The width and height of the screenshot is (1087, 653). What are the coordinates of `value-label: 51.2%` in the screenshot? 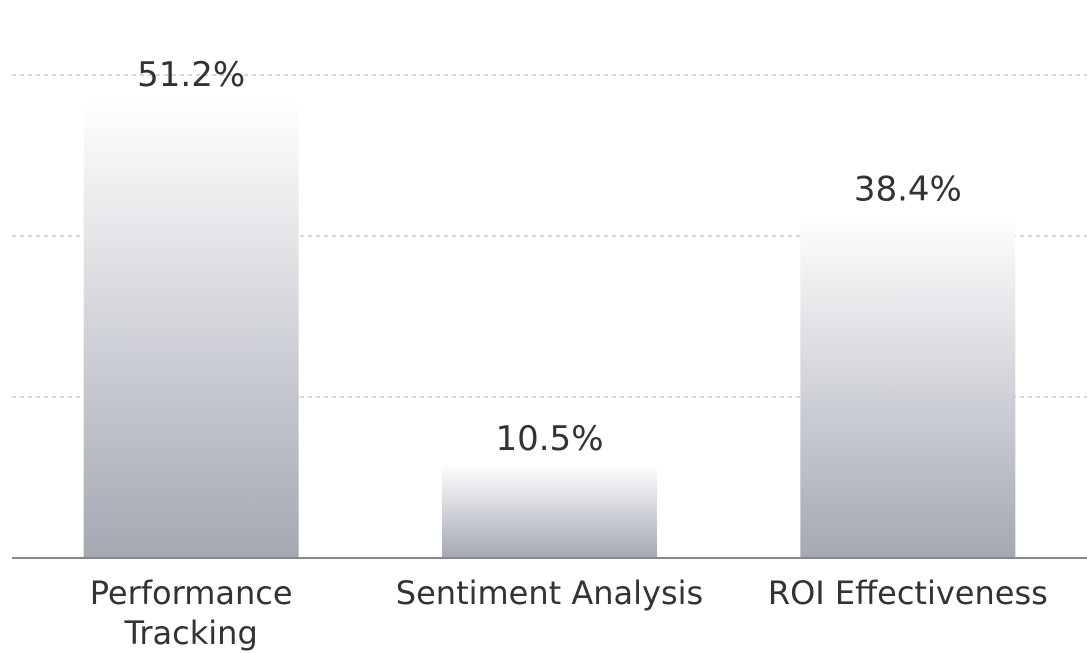 It's located at (191, 75).